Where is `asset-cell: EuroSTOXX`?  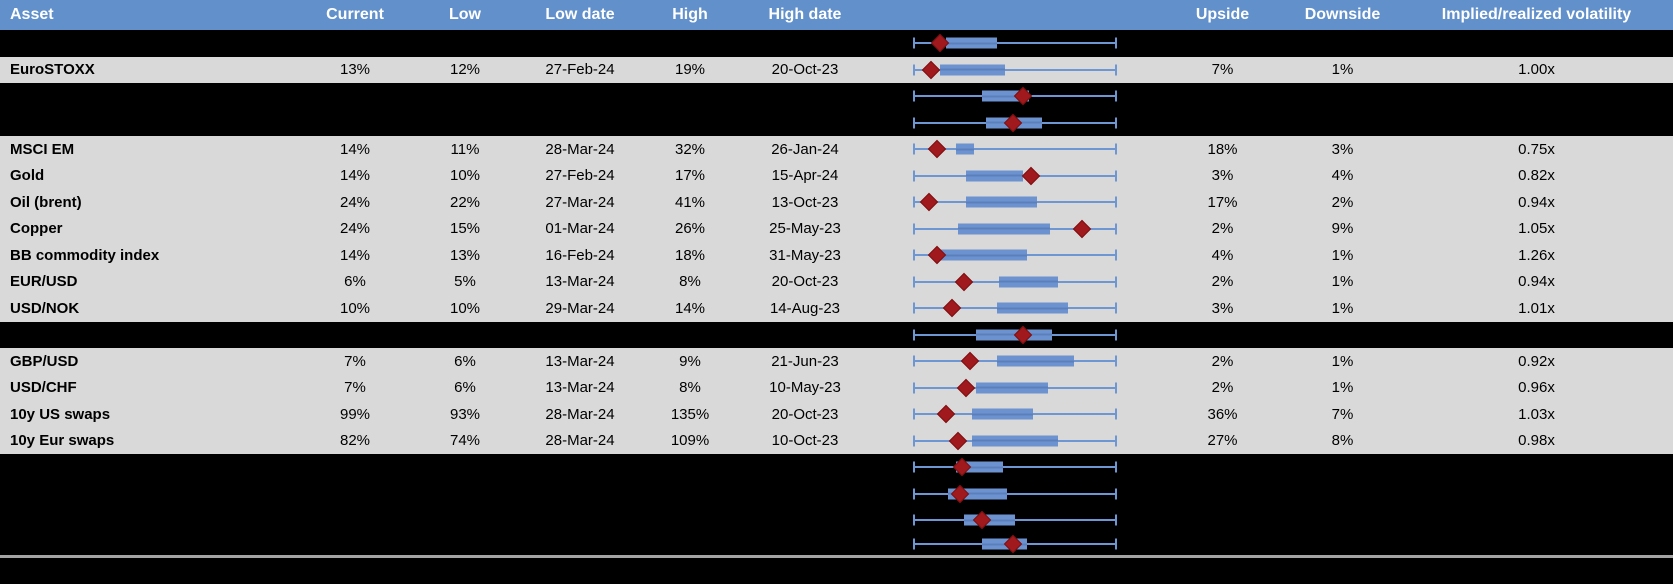 asset-cell: EuroSTOXX is located at coordinates (52, 70).